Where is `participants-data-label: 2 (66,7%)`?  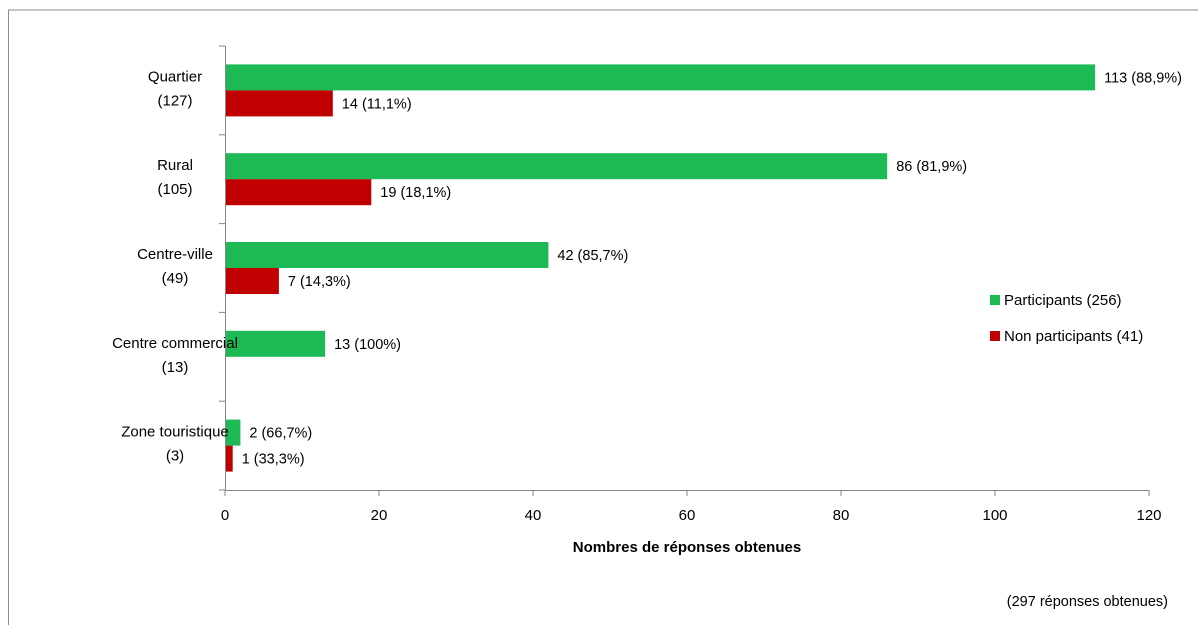 participants-data-label: 2 (66,7%) is located at coordinates (280, 434).